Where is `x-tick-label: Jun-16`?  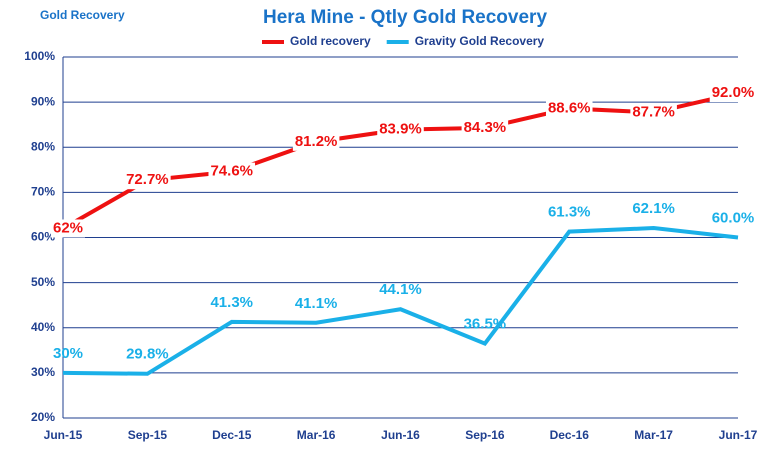
x-tick-label: Jun-16 is located at coordinates (400, 435).